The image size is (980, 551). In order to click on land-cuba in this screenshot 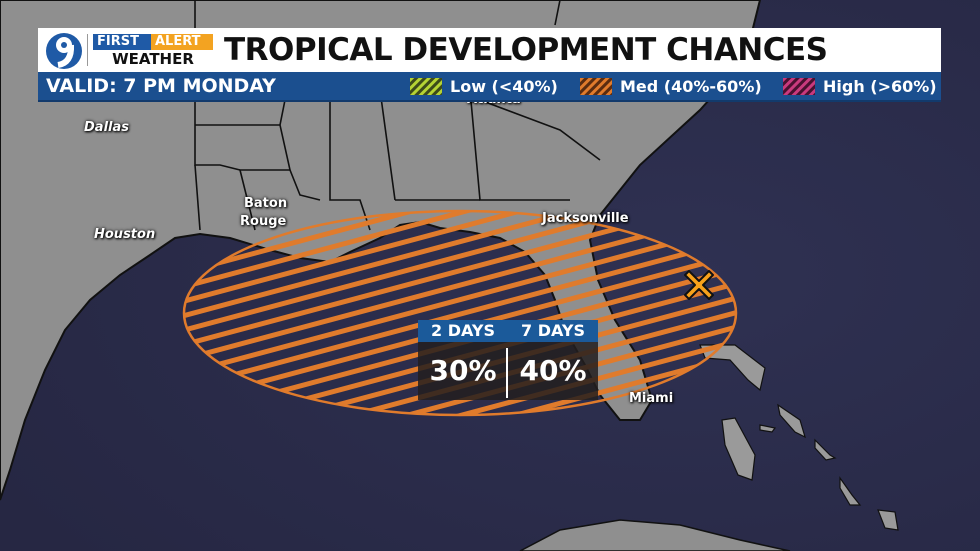, I will do `click(655, 535)`.